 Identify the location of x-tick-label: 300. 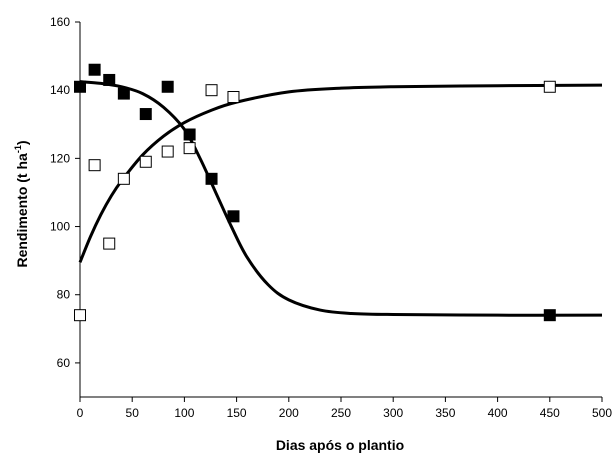
(393, 413).